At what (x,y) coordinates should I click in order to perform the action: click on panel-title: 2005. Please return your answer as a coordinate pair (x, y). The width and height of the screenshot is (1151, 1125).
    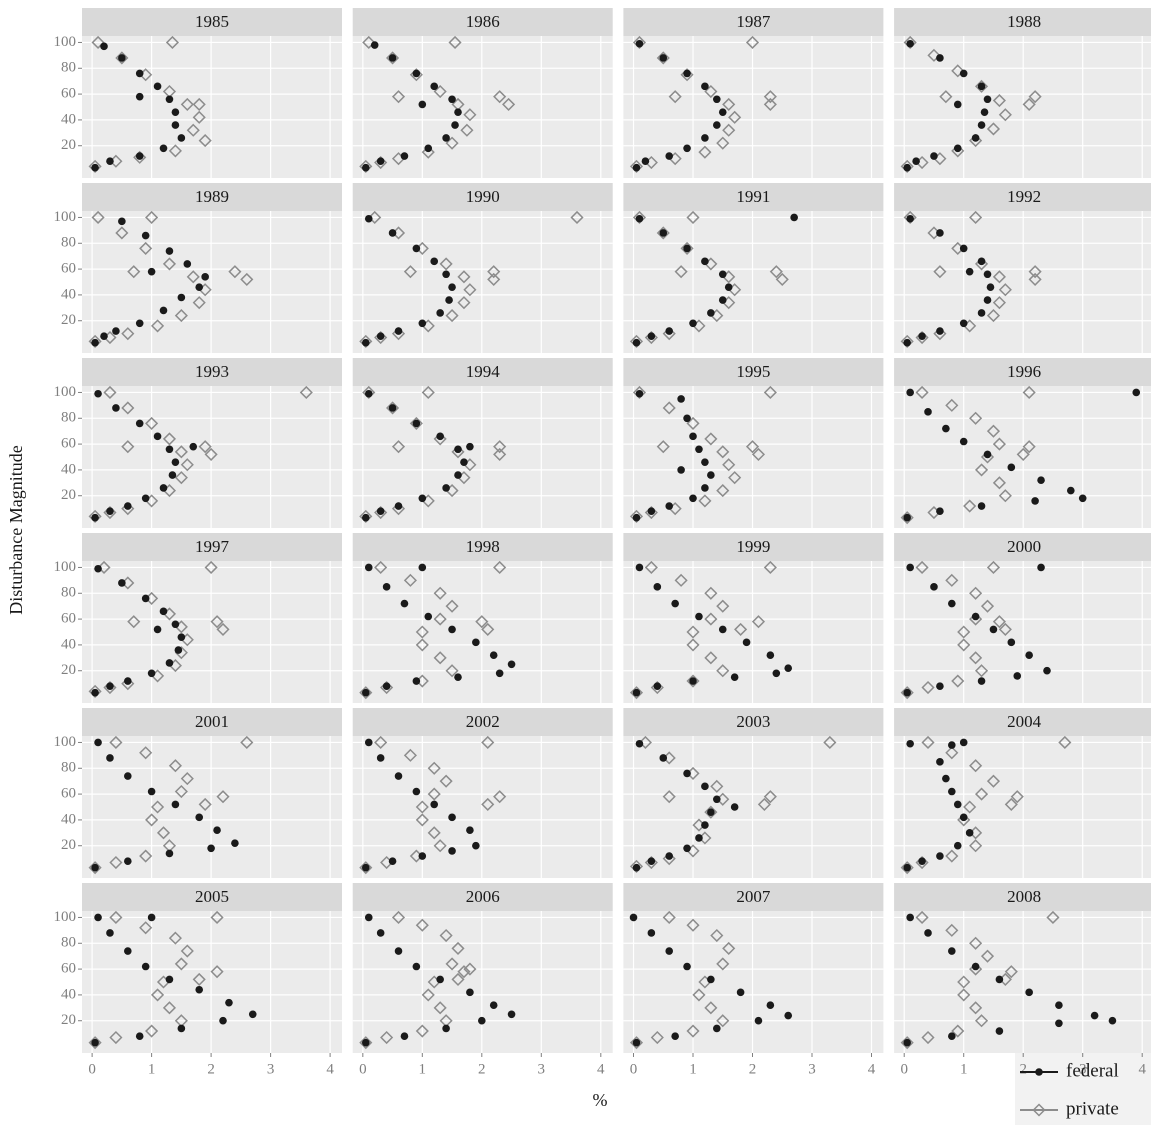
    Looking at the image, I should click on (212, 896).